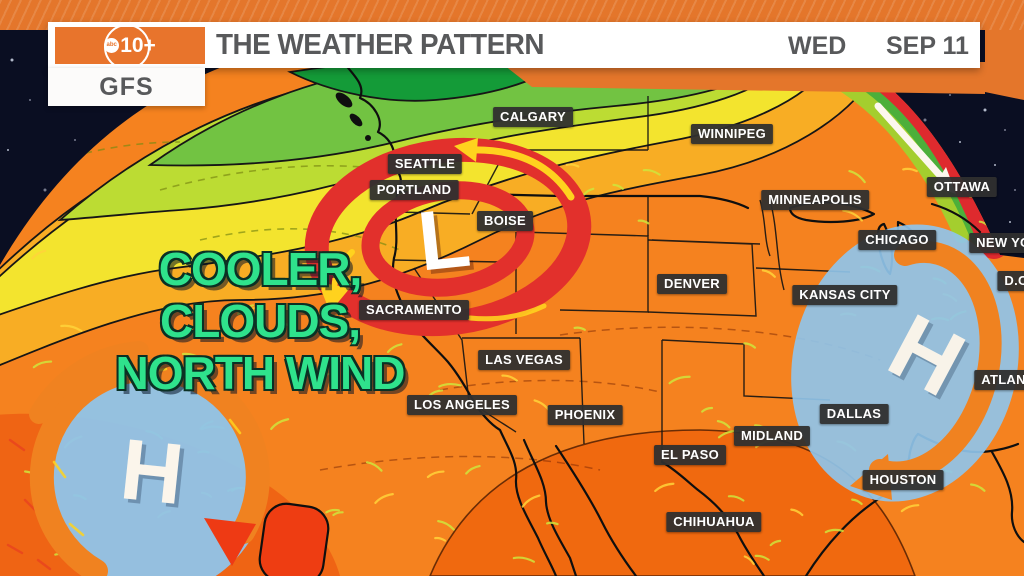 This screenshot has height=576, width=1024. Describe the element at coordinates (817, 46) in the screenshot. I see `forecast-day: WED` at that location.